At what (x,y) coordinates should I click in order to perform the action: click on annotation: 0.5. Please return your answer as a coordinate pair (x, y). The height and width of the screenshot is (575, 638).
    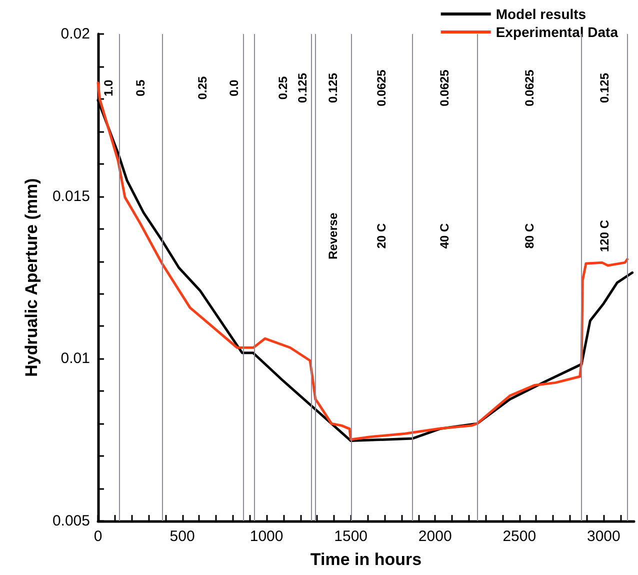
    Looking at the image, I should click on (141, 87).